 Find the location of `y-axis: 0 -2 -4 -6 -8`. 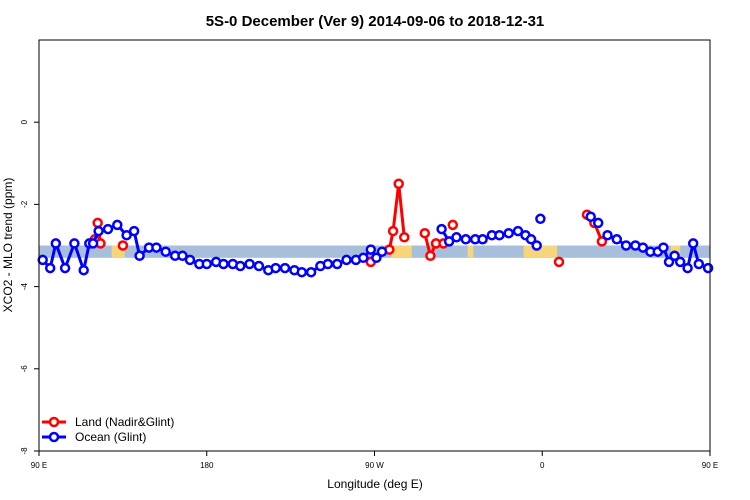

y-axis: 0 -2 -4 -6 -8 is located at coordinates (29, 287).